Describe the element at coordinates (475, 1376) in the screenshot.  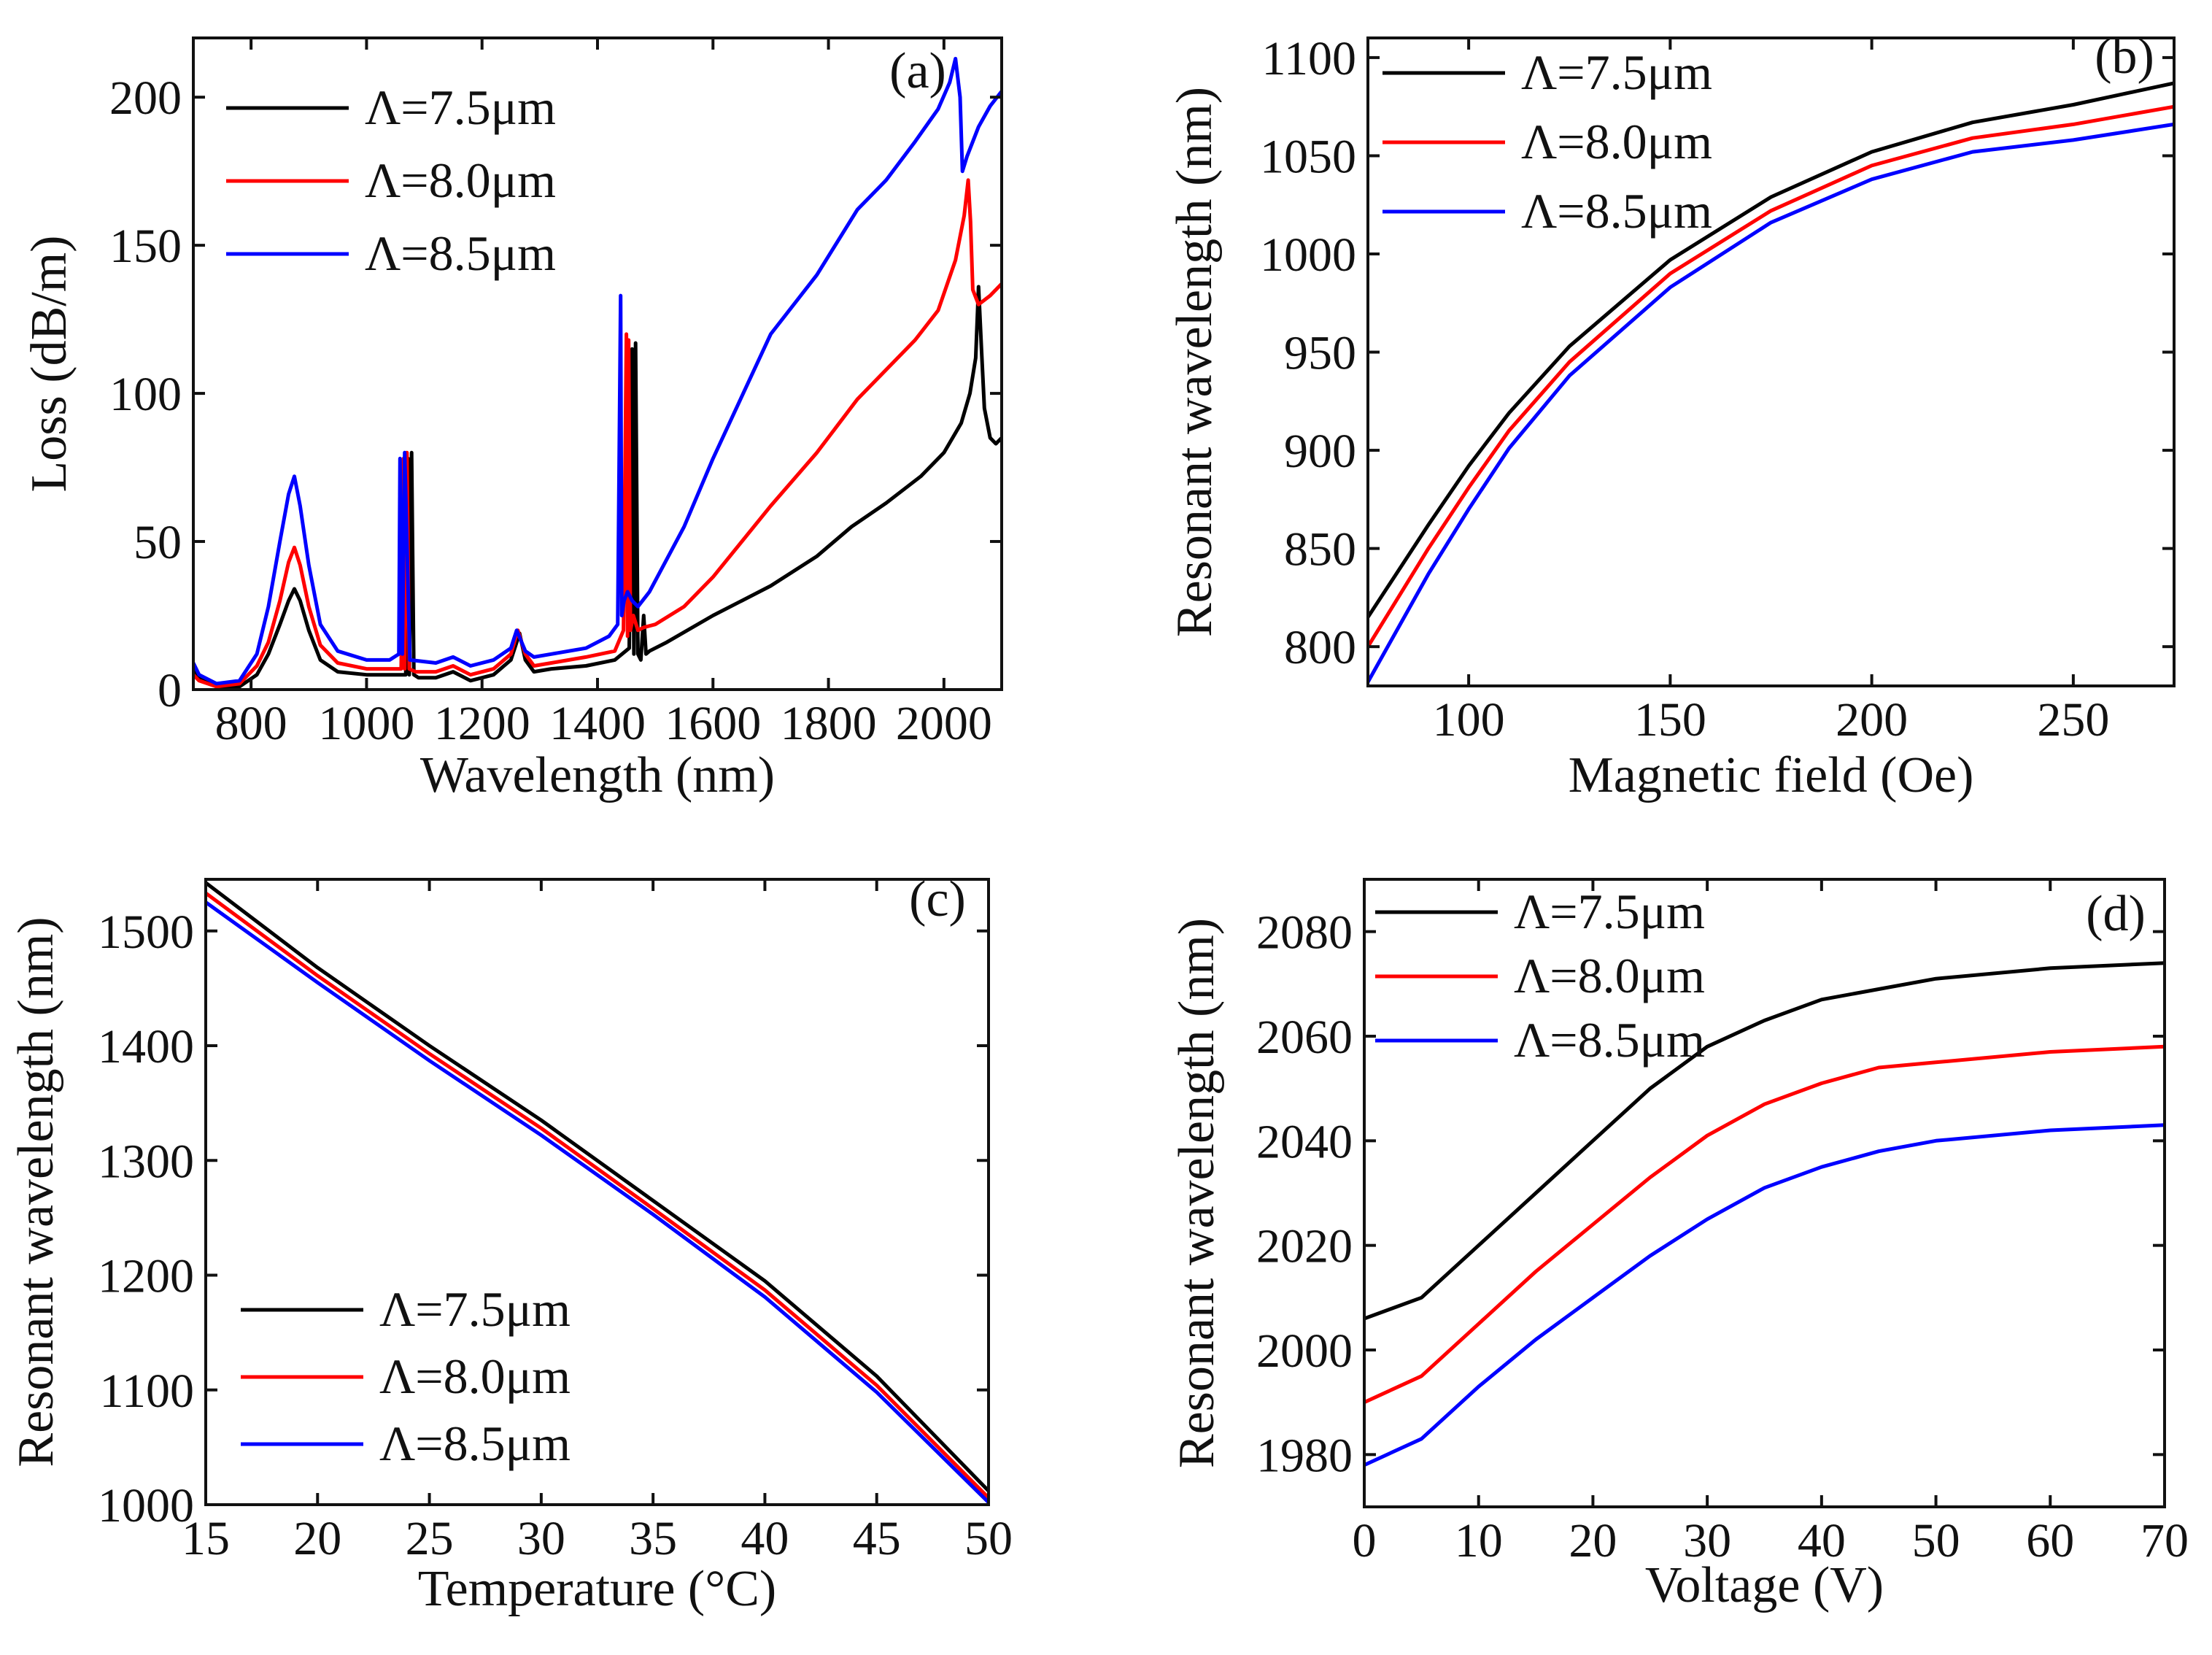
I see `panel-c-legend-label: Λ=8.0μm` at that location.